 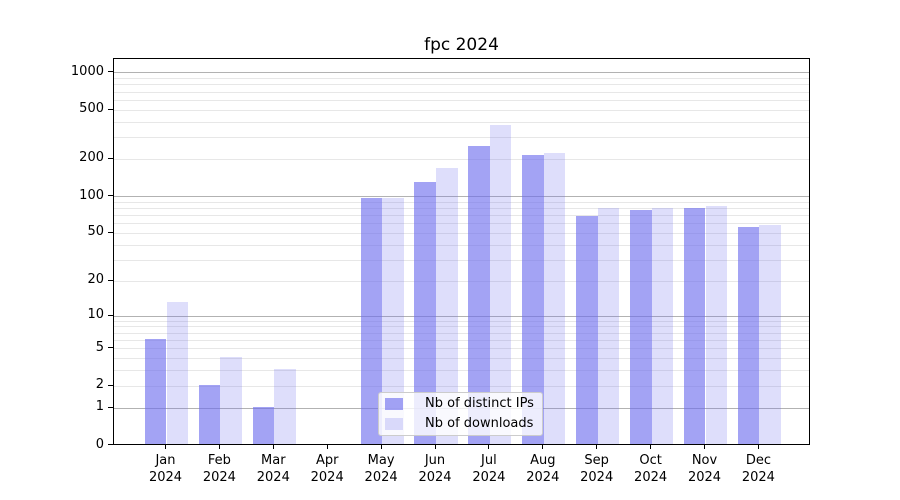 I want to click on y-tick-label: 50, so click(x=95, y=232).